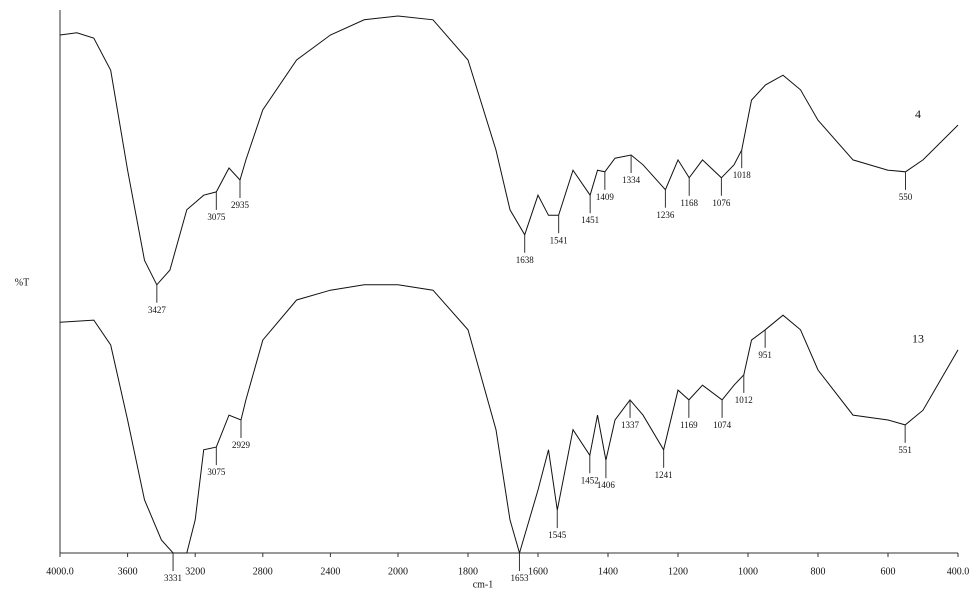 Image resolution: width=973 pixels, height=592 pixels. I want to click on x-tick-label: 3600, so click(128, 571).